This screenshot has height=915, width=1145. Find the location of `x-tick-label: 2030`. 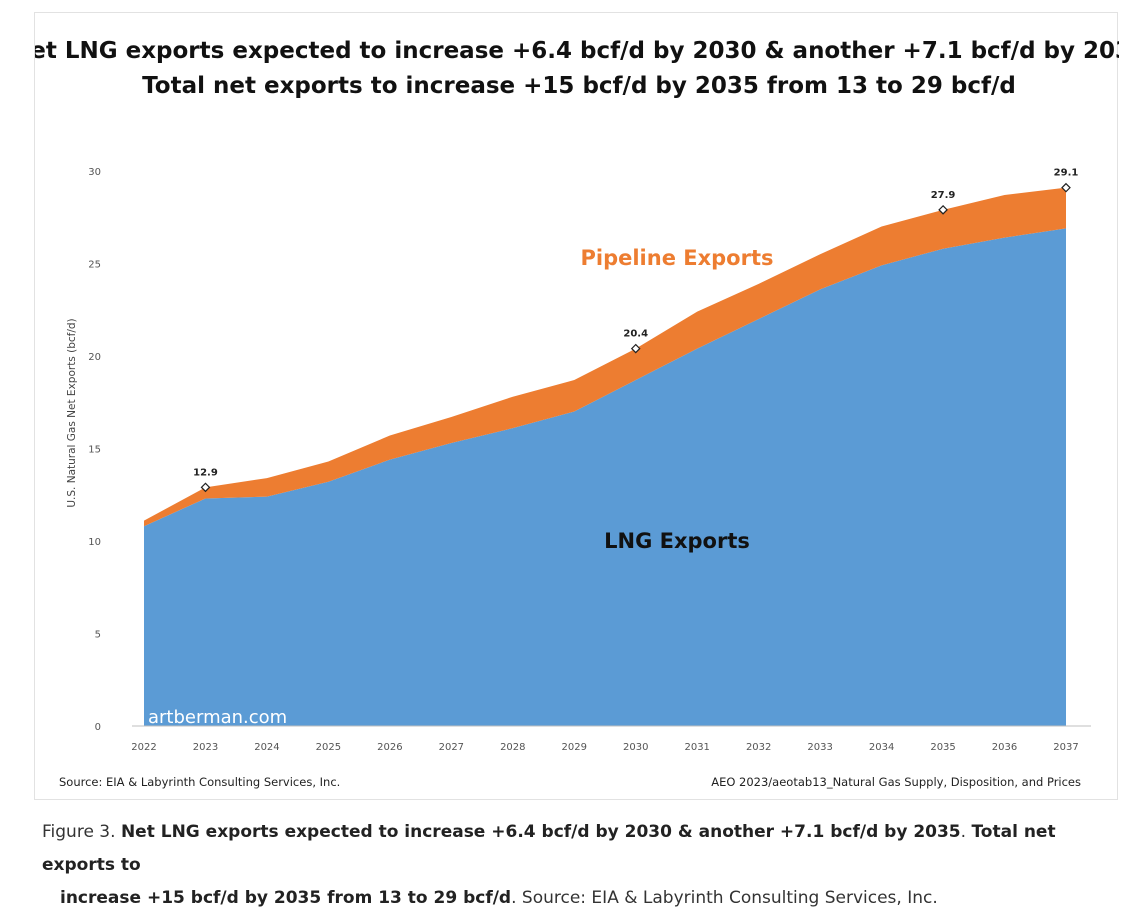

x-tick-label: 2030 is located at coordinates (635, 747).